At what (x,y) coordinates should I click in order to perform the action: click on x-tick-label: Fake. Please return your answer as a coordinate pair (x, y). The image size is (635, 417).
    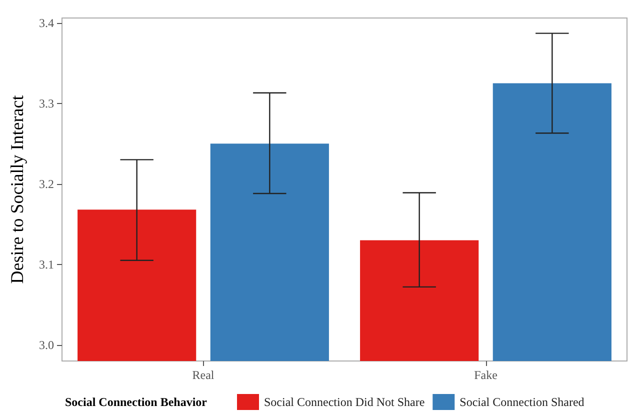
    Looking at the image, I should click on (486, 375).